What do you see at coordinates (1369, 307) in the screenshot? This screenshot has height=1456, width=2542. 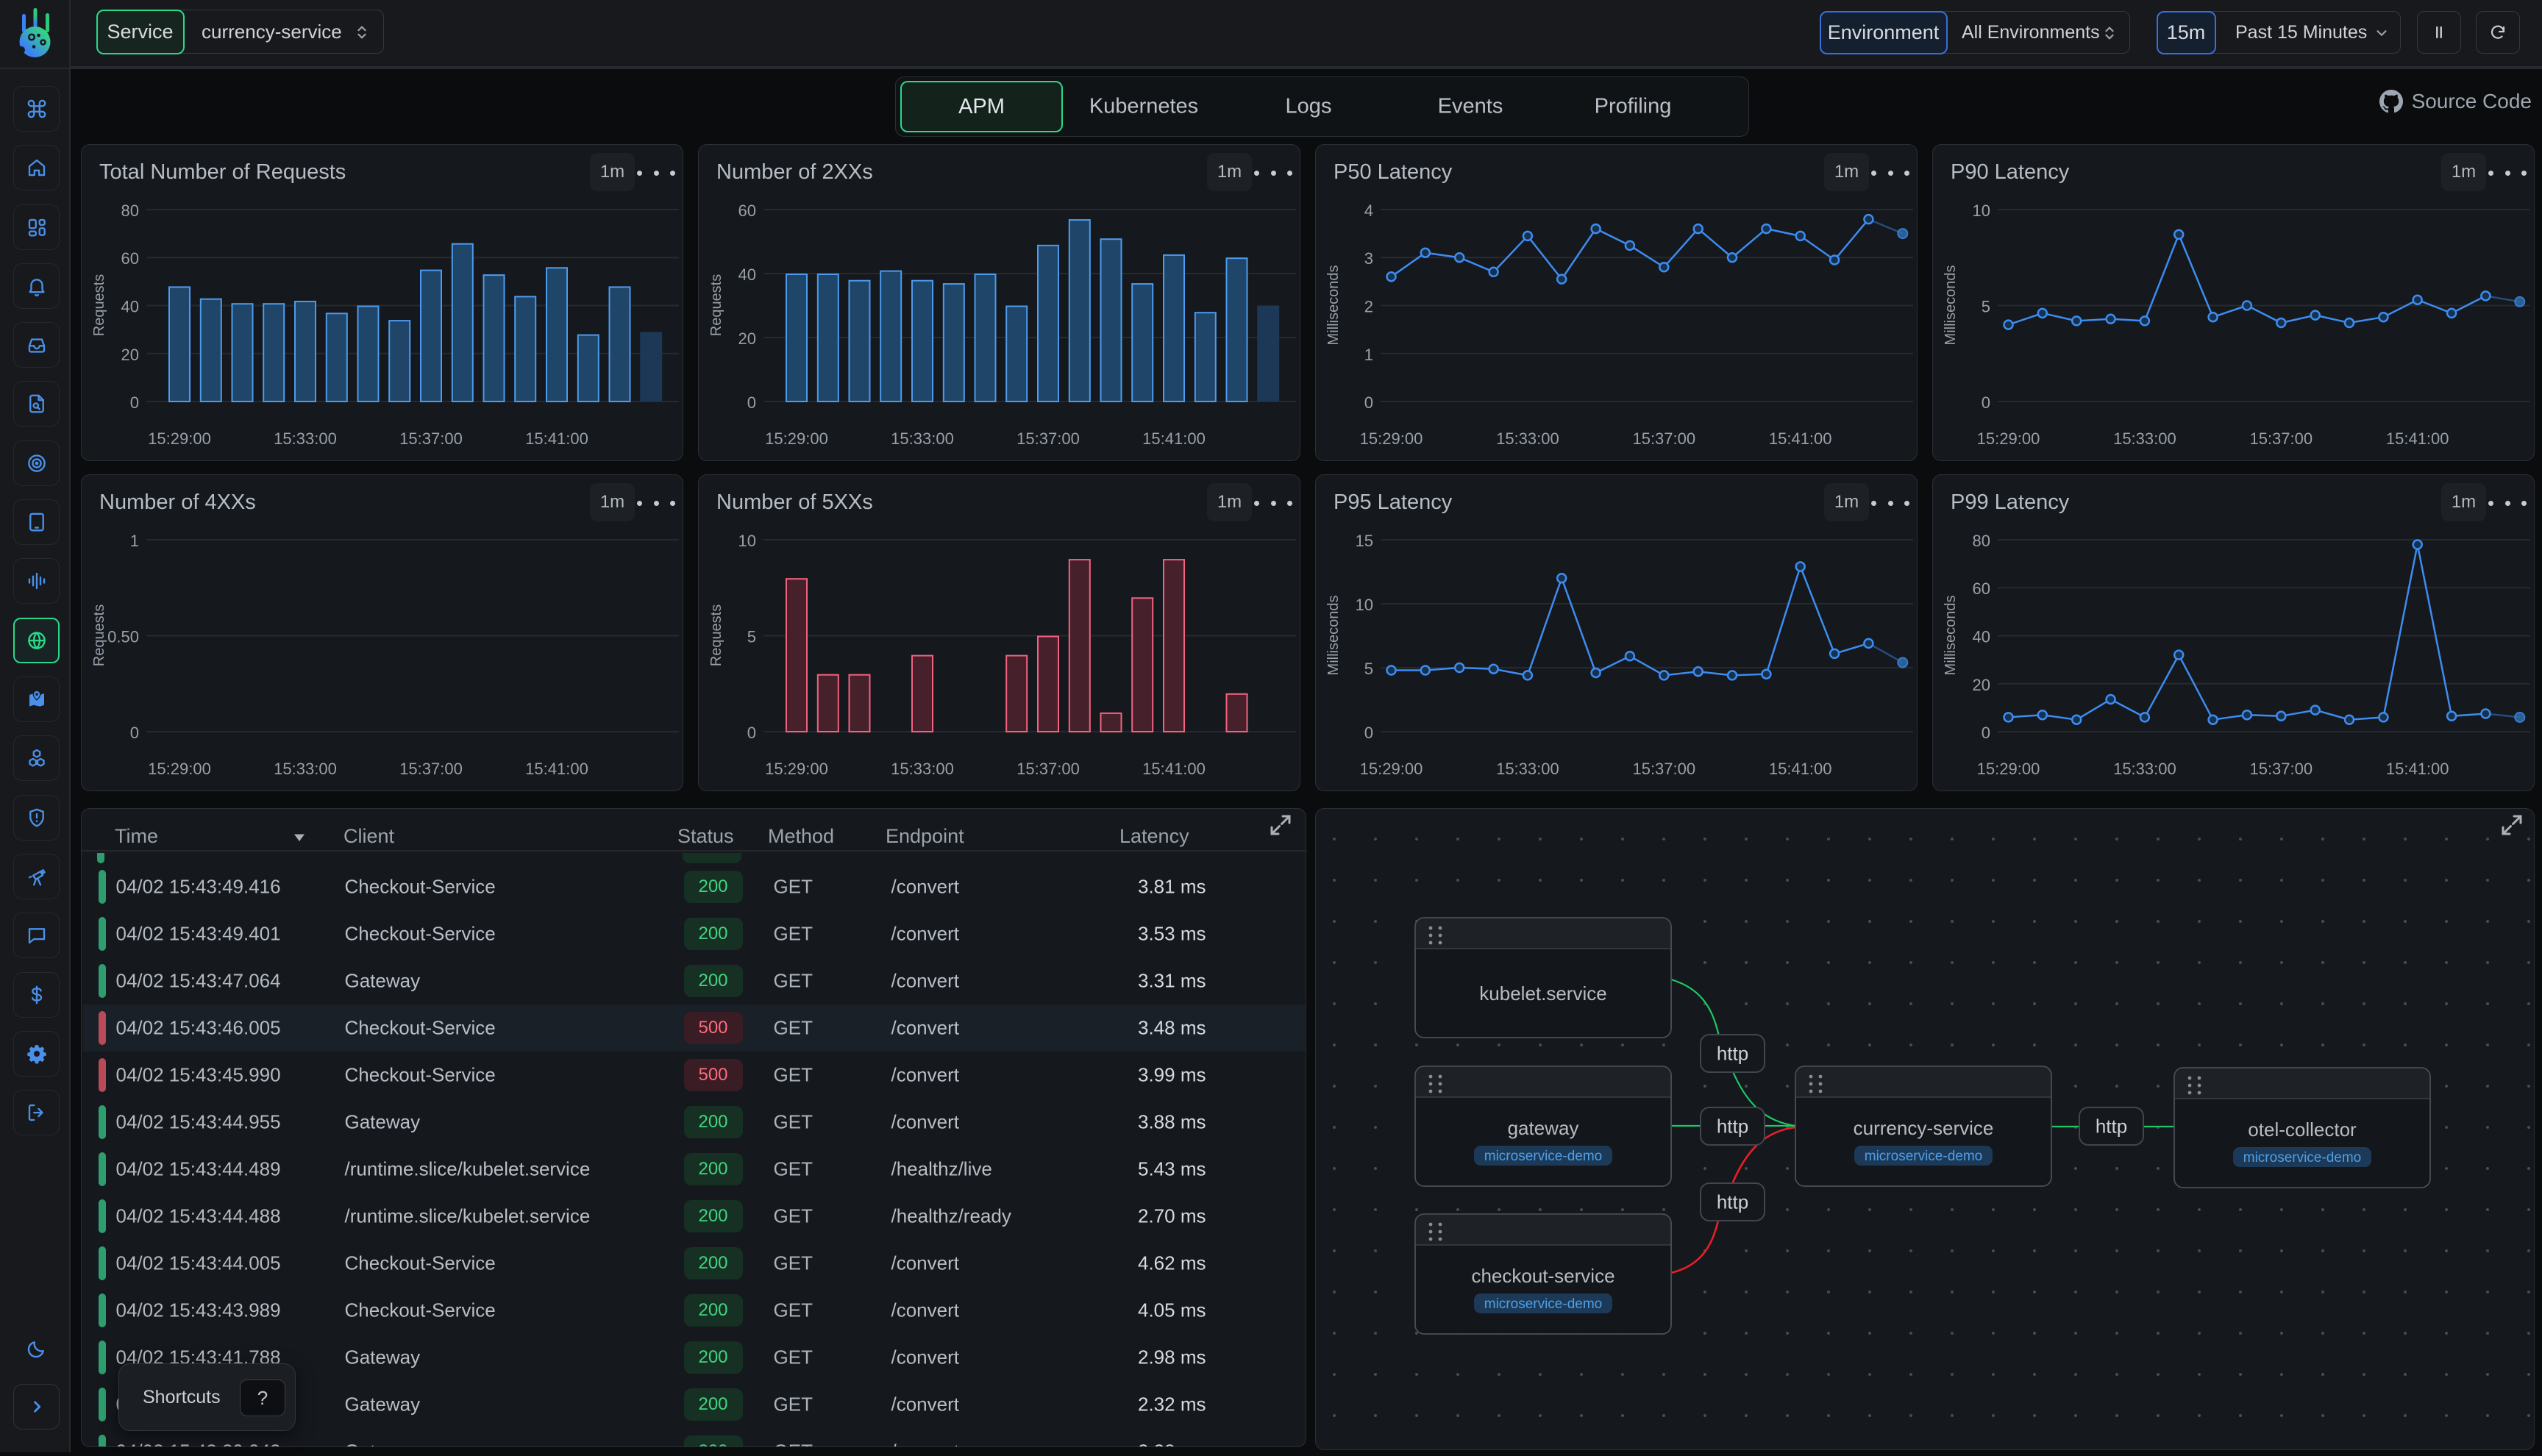 I see `svg-text: 2` at bounding box center [1369, 307].